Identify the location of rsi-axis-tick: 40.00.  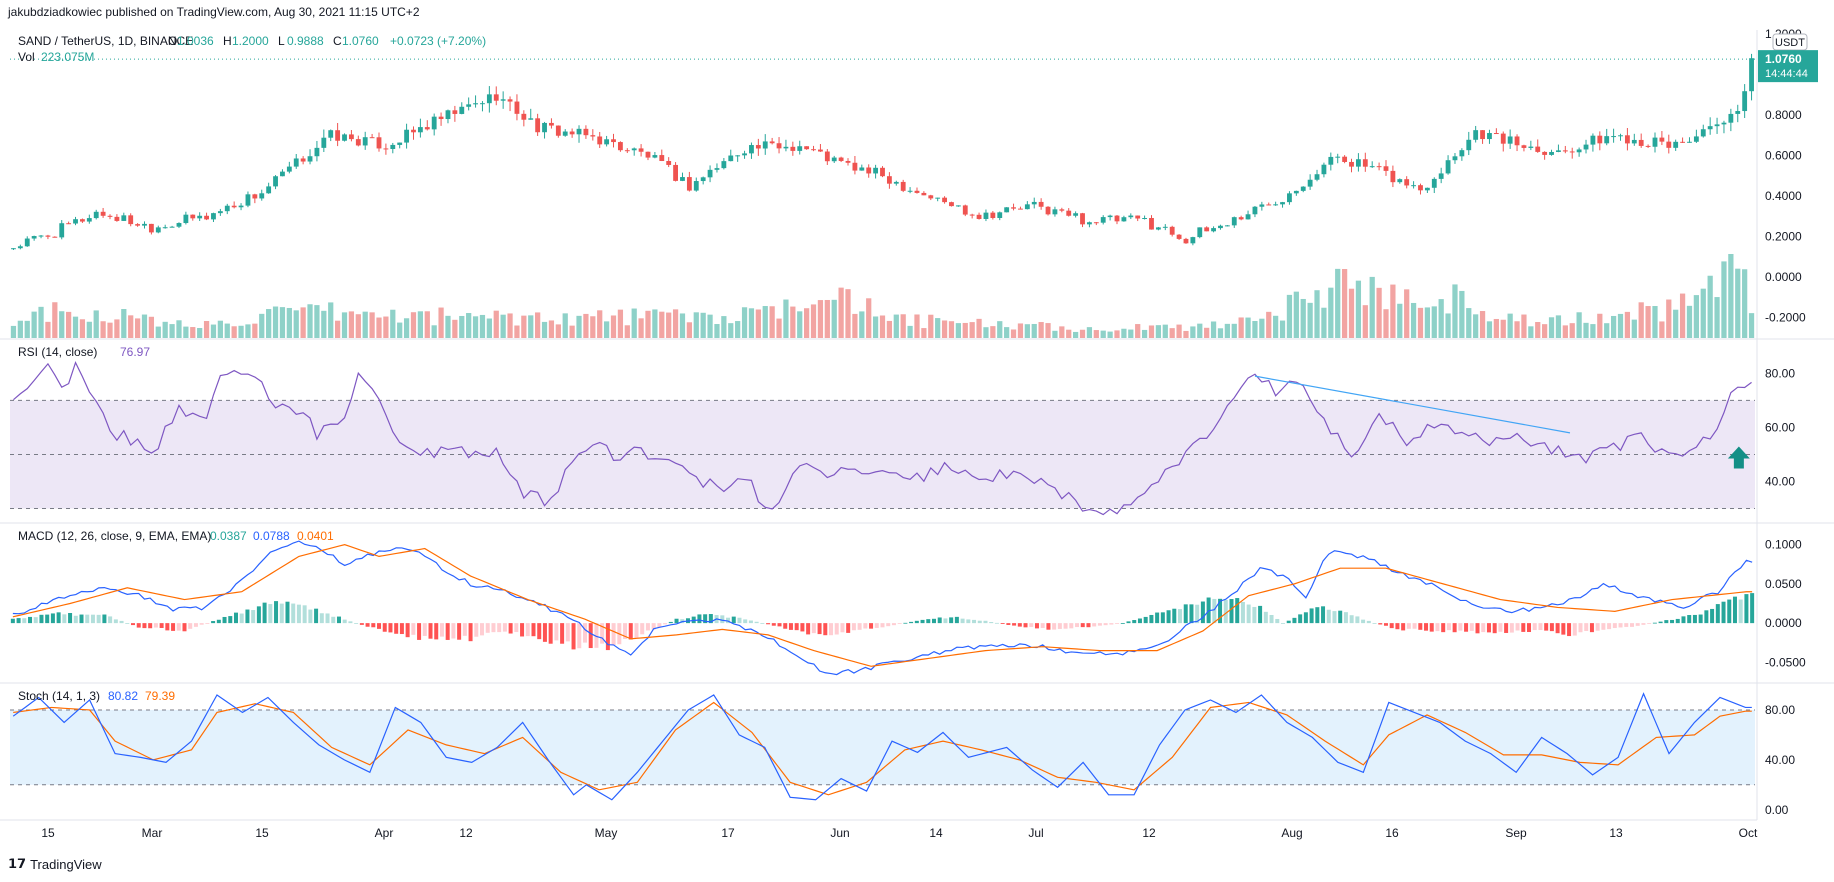
(1780, 481).